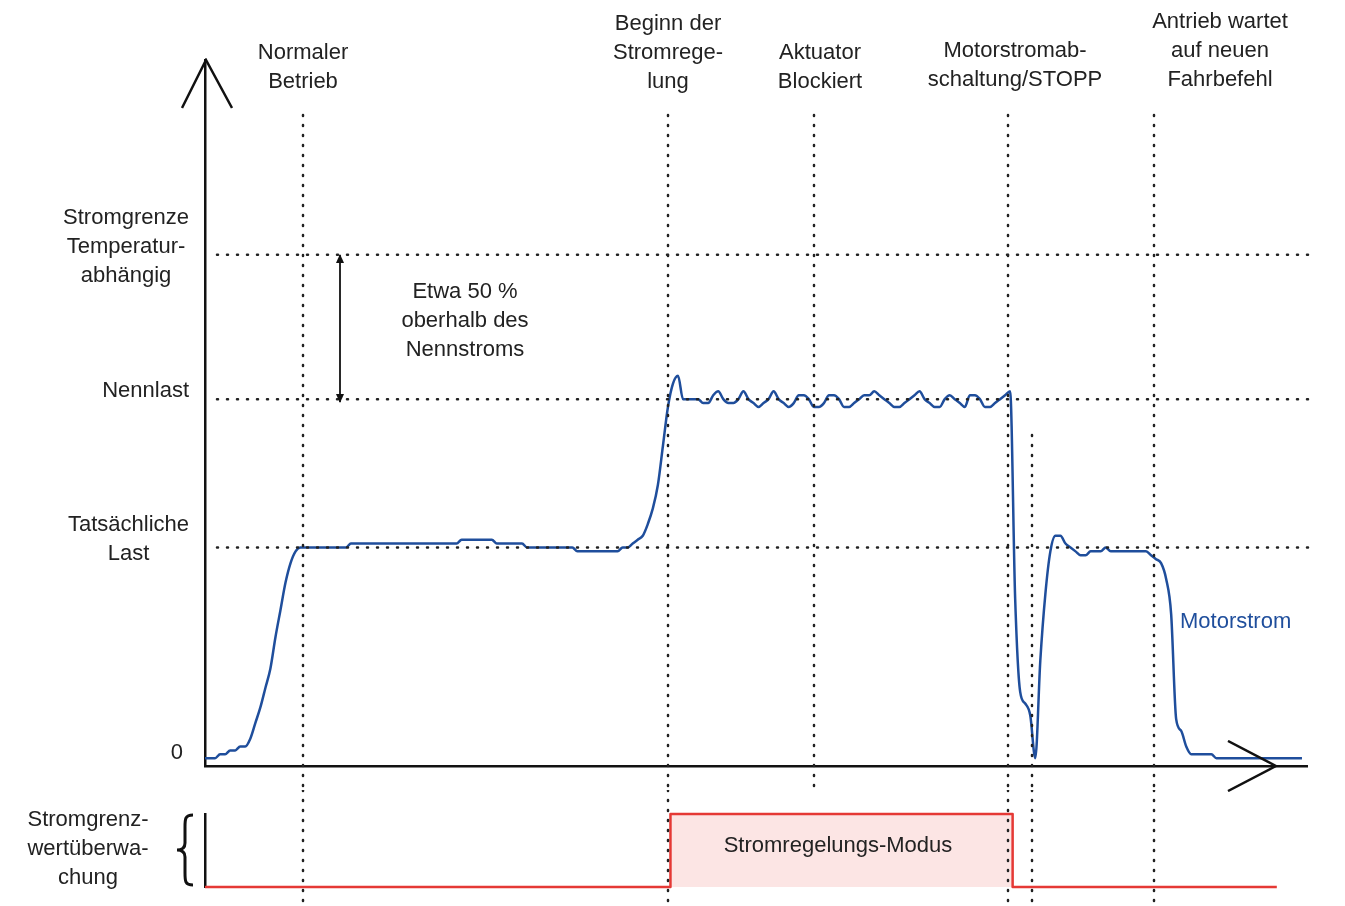 The height and width of the screenshot is (906, 1345). What do you see at coordinates (820, 66) in the screenshot?
I see `text: Aktuator Blockiert` at bounding box center [820, 66].